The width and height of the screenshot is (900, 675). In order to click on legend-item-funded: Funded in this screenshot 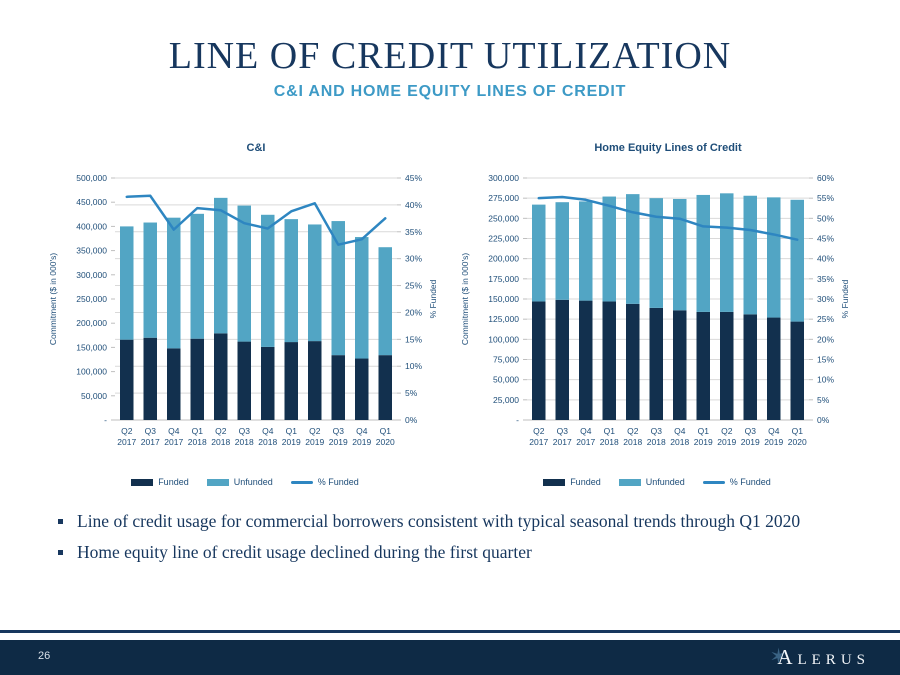, I will do `click(572, 482)`.